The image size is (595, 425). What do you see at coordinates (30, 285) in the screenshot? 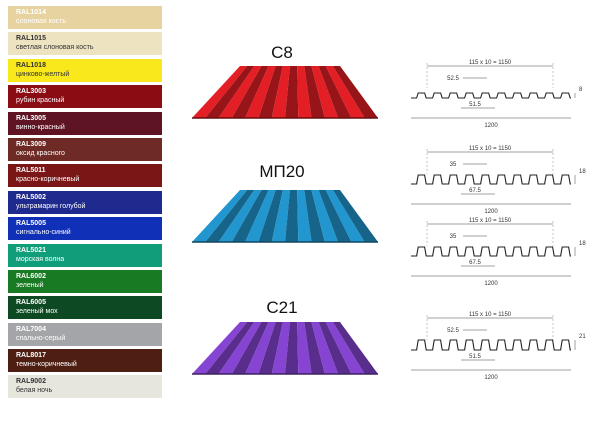
I see `color-name: зеленый` at bounding box center [30, 285].